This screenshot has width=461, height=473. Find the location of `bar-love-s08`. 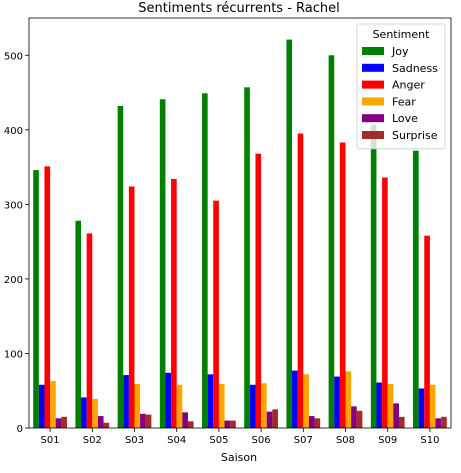

bar-love-s08 is located at coordinates (354, 417).